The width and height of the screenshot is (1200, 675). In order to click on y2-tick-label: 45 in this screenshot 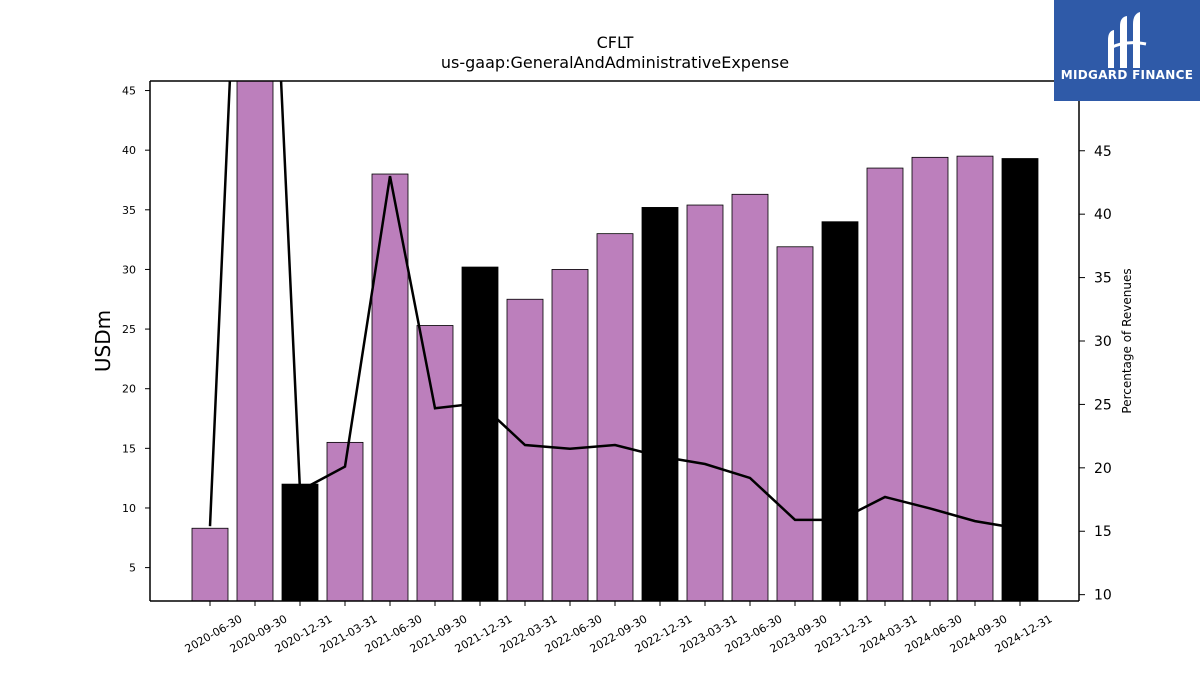, I will do `click(1103, 152)`.